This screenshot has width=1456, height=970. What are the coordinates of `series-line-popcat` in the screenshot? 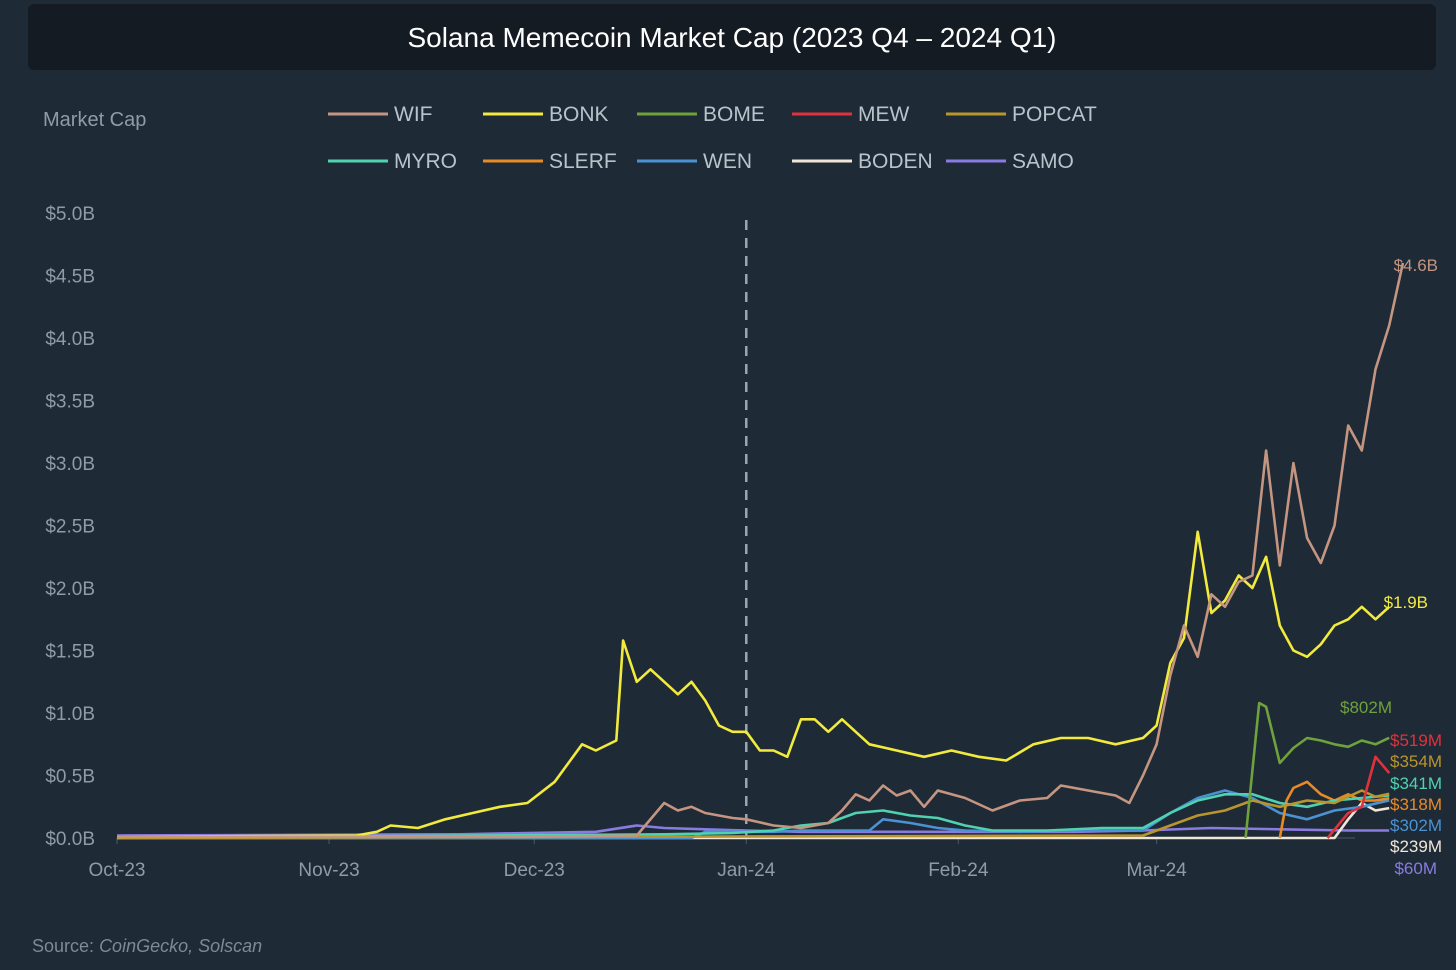 It's located at (753, 814).